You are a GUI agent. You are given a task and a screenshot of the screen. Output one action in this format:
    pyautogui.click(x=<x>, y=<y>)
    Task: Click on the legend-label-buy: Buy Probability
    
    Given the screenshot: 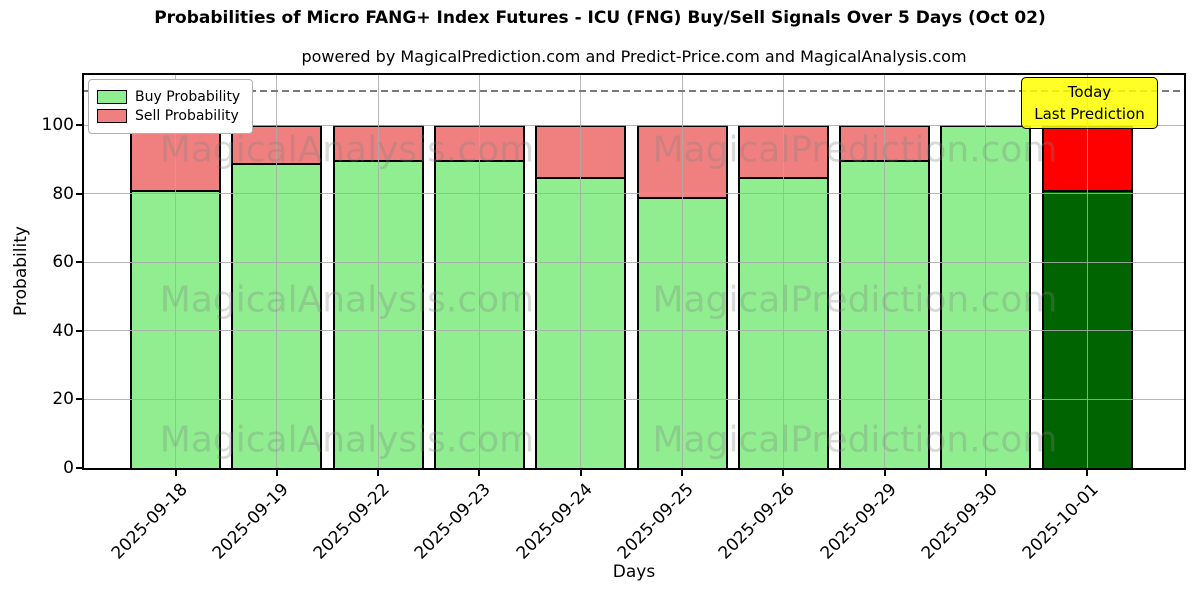 What is the action you would take?
    pyautogui.click(x=188, y=97)
    